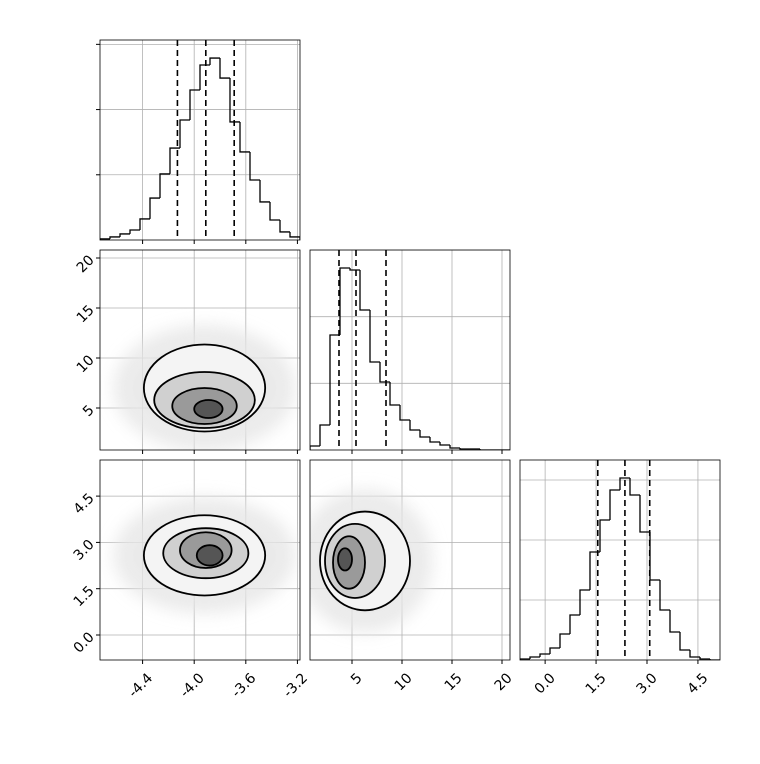 This screenshot has width=760, height=764. Describe the element at coordinates (86, 314) in the screenshot. I see `y-tick-label: 15` at that location.